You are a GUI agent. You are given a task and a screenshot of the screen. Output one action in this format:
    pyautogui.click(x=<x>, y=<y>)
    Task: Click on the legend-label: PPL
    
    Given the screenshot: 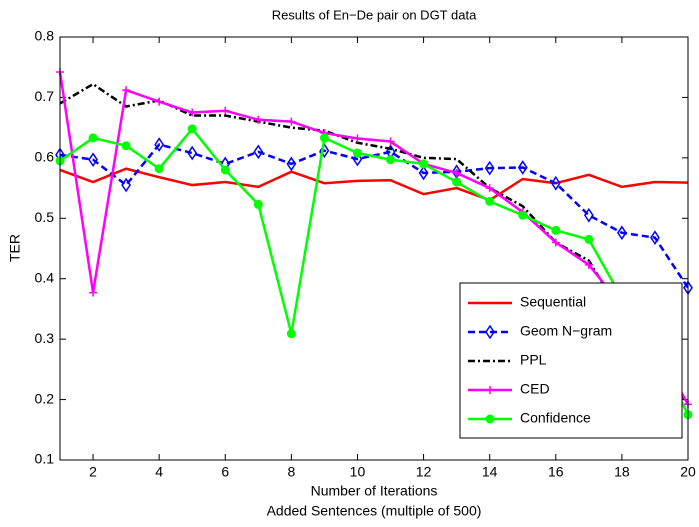 What is the action you would take?
    pyautogui.click(x=533, y=360)
    